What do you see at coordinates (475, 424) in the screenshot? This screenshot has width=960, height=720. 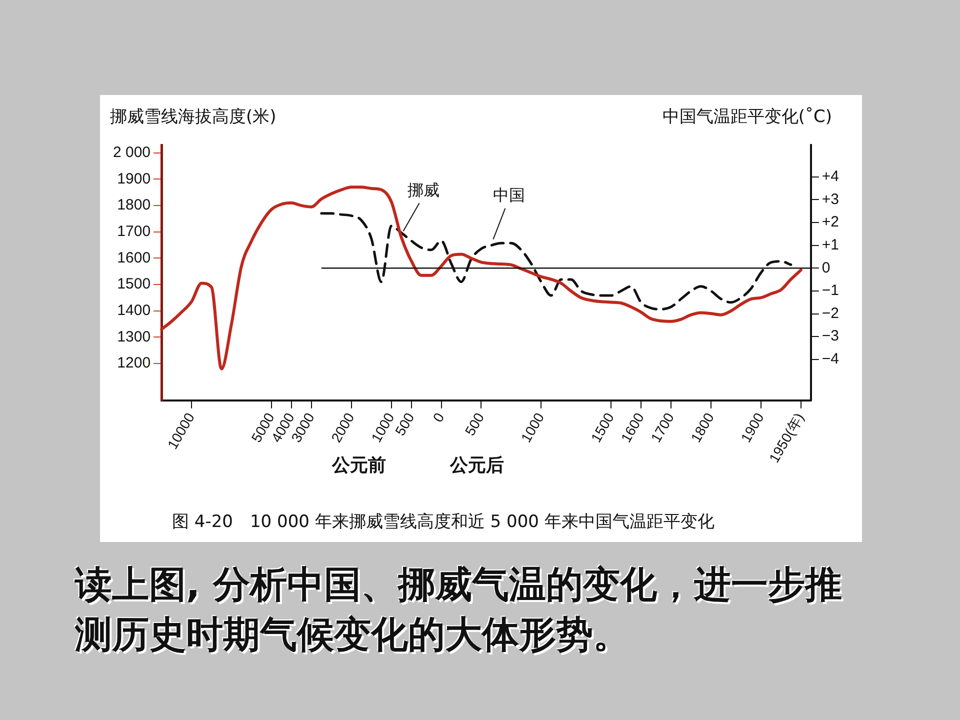 I see `x-tick-label: 500` at bounding box center [475, 424].